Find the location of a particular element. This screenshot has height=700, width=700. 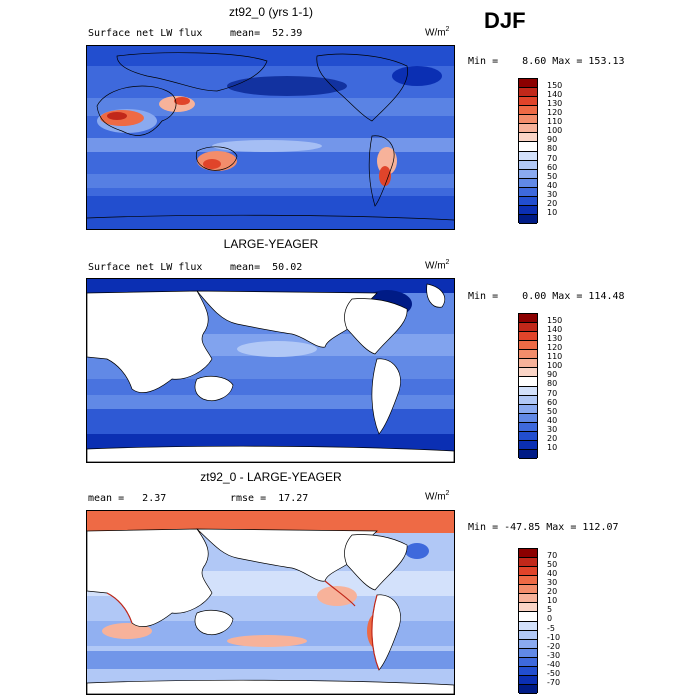

colorbar-level-label: 80 is located at coordinates (552, 149).